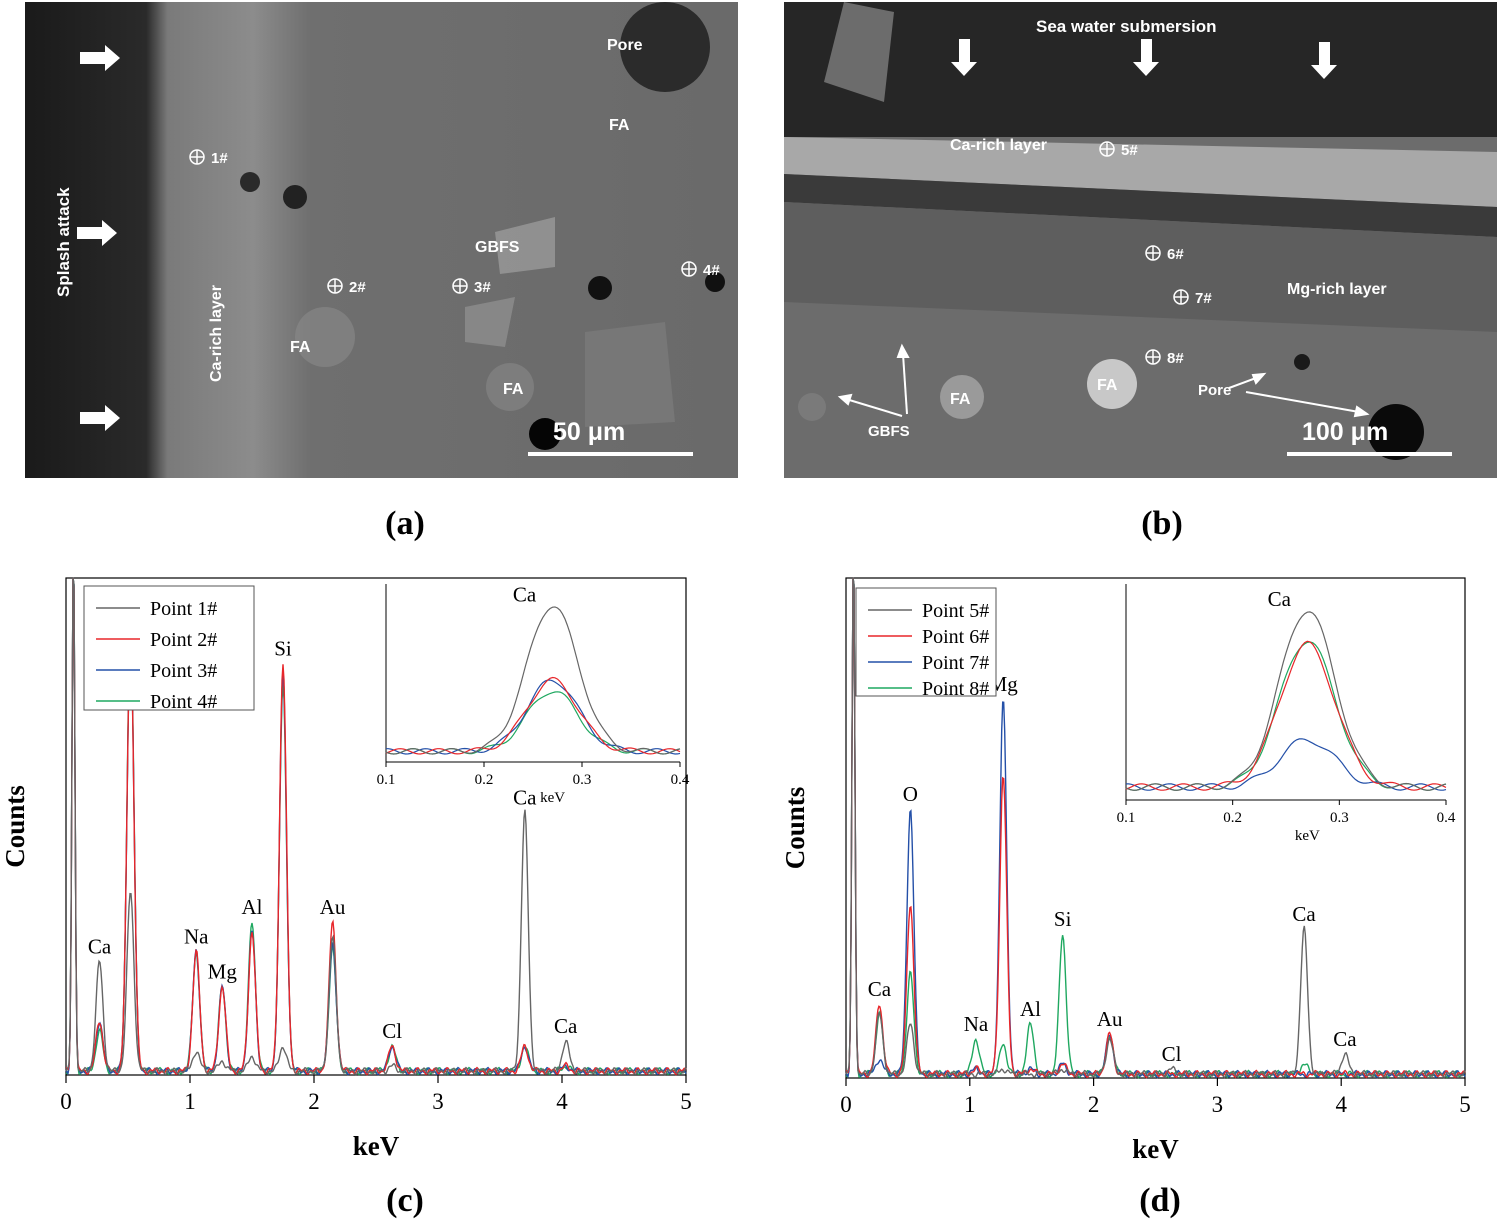 This screenshot has height=1224, width=1500. I want to click on inset-x-tick-label: 0.2, so click(484, 780).